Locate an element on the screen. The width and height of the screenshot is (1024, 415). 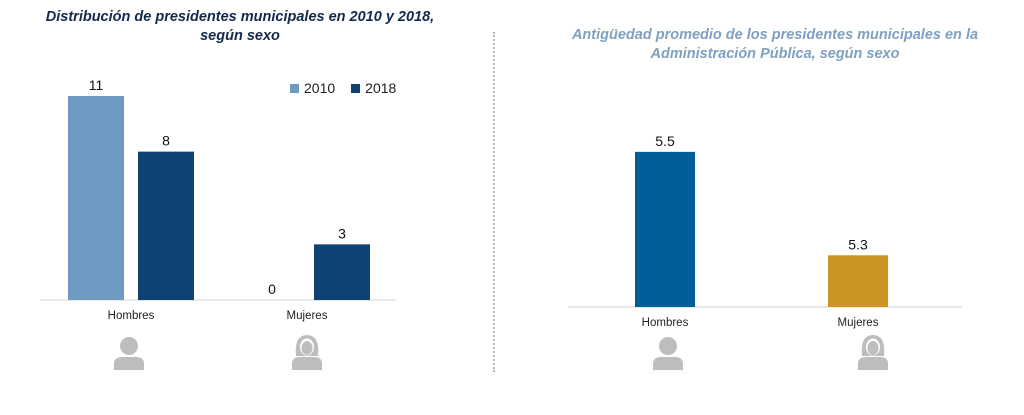
x-tick-label-mujeres: Mujeres is located at coordinates (307, 316).